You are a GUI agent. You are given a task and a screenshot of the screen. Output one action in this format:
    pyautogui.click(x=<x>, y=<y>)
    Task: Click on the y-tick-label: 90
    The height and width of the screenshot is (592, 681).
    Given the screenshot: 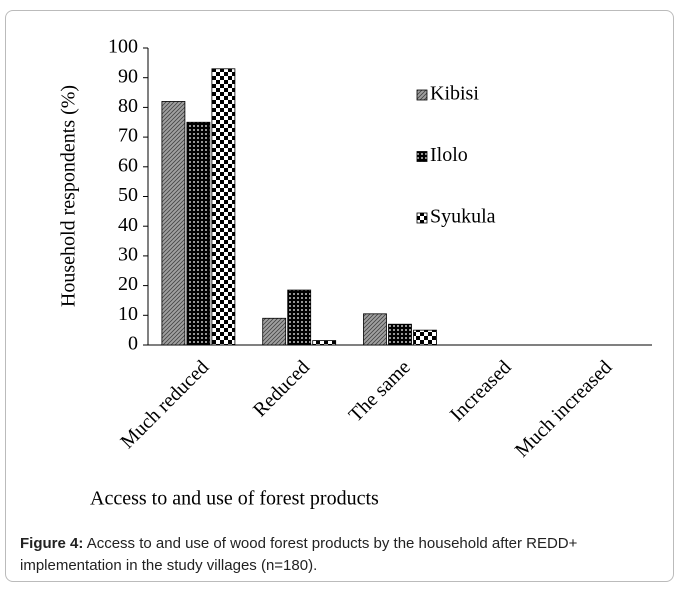 What is the action you would take?
    pyautogui.click(x=128, y=76)
    